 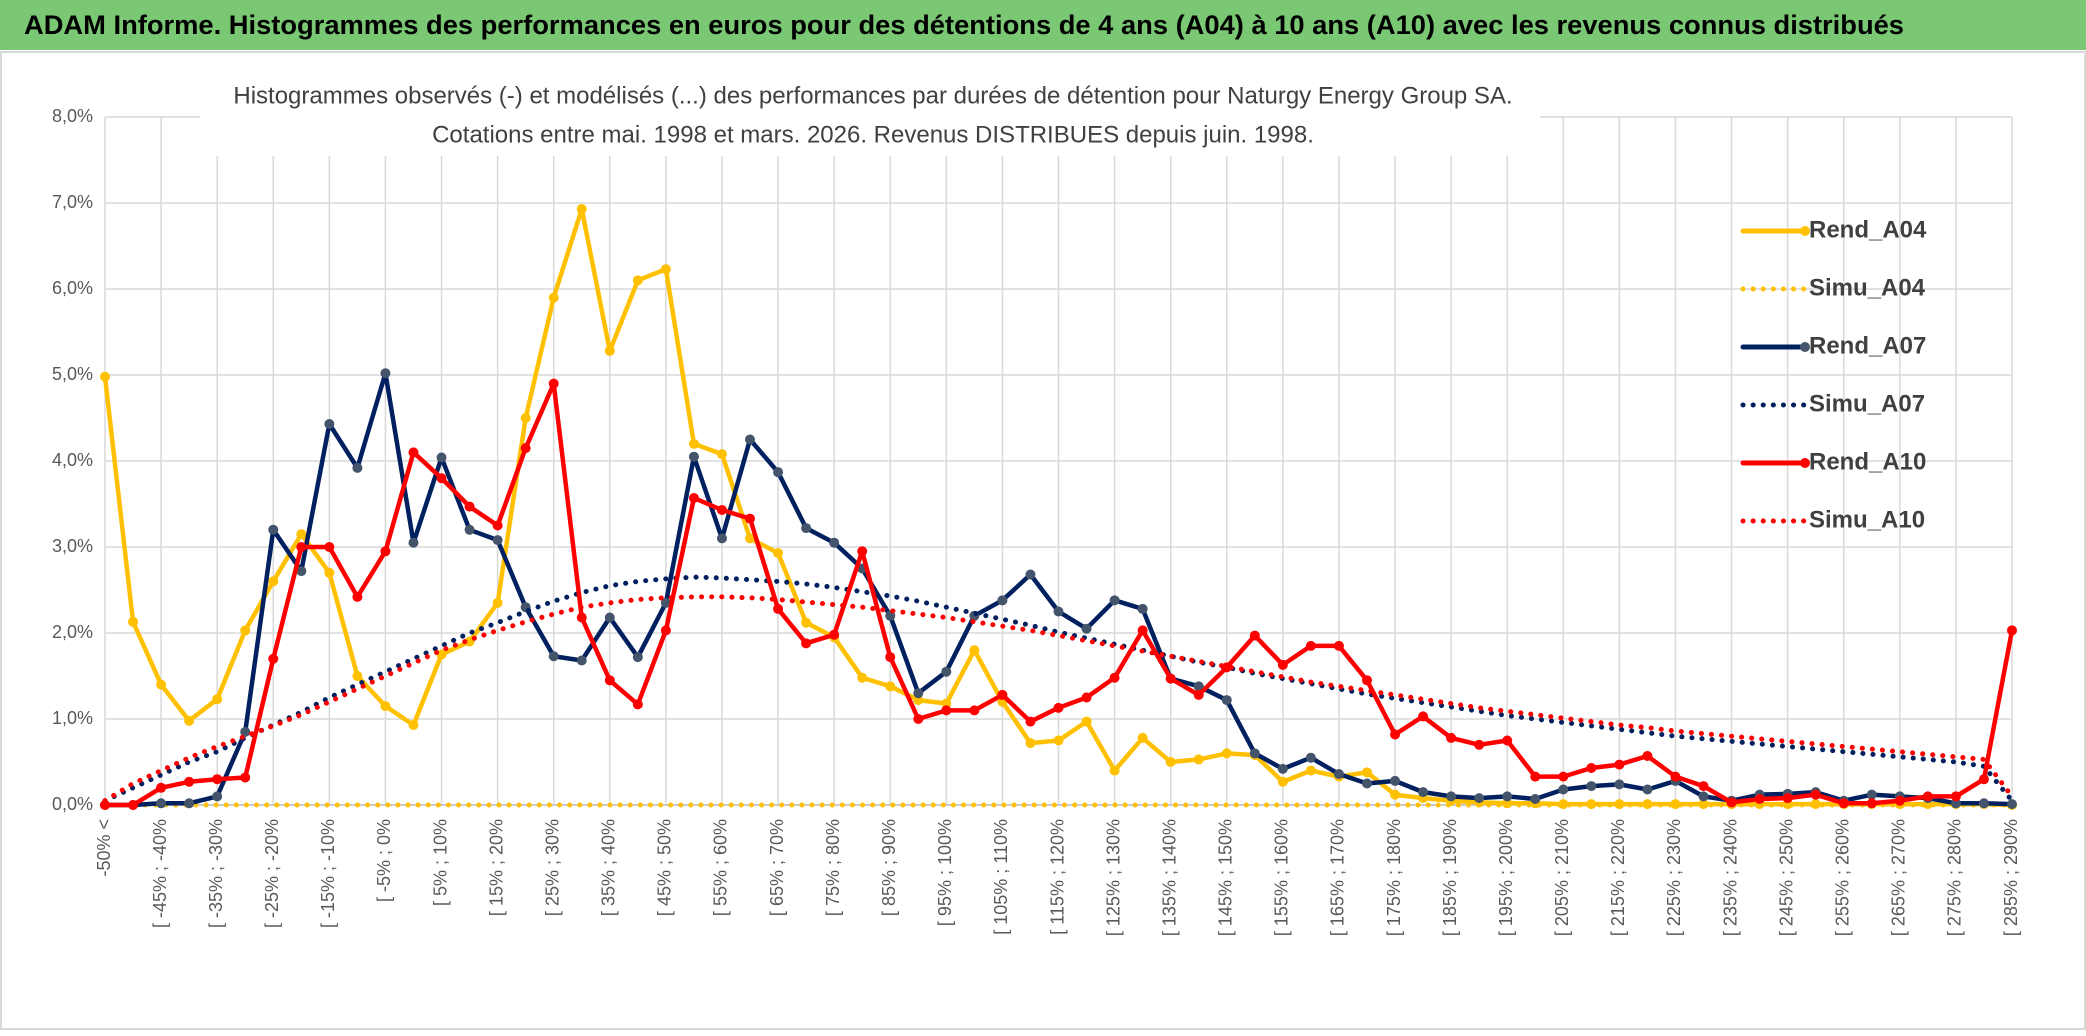 What do you see at coordinates (1043, 25) in the screenshot?
I see `header-bar` at bounding box center [1043, 25].